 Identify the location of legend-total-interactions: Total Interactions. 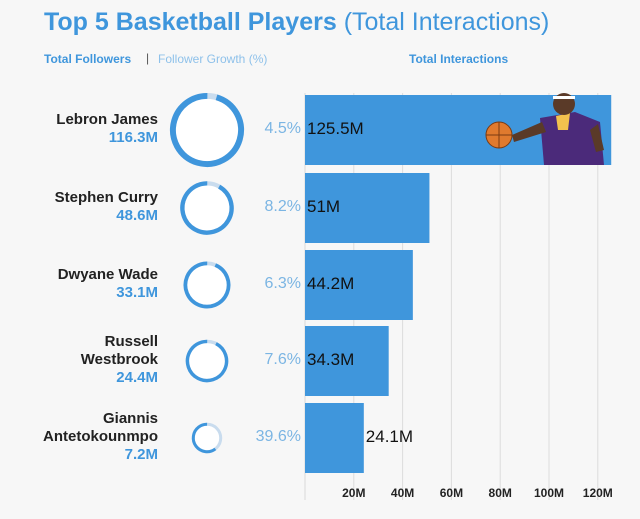
(459, 59).